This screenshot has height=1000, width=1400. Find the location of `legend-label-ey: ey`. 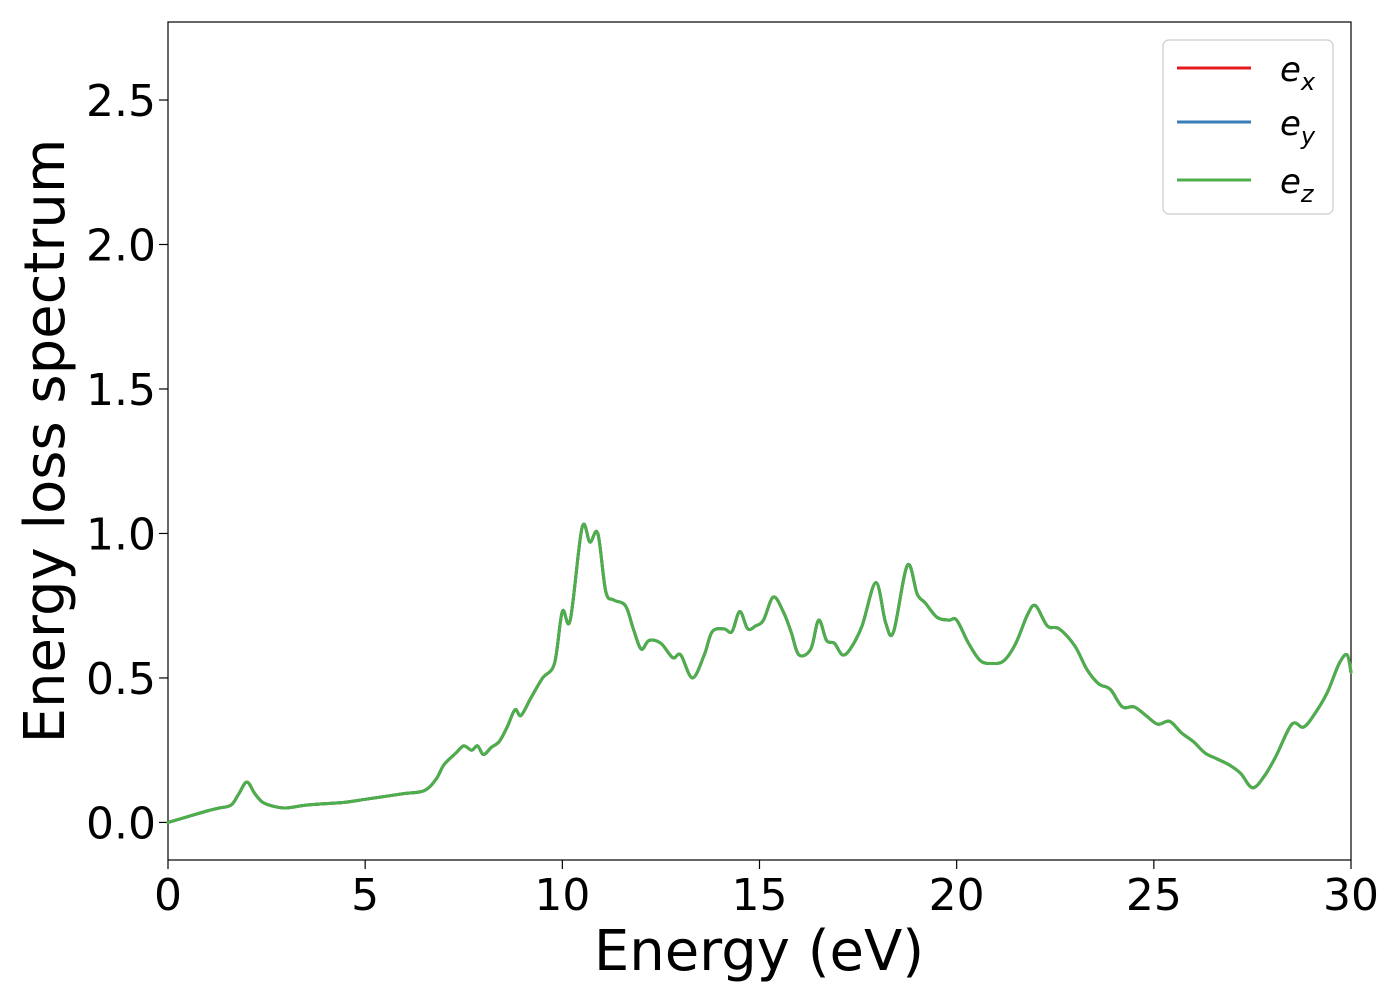

legend-label-ey: ey is located at coordinates (1298, 127).